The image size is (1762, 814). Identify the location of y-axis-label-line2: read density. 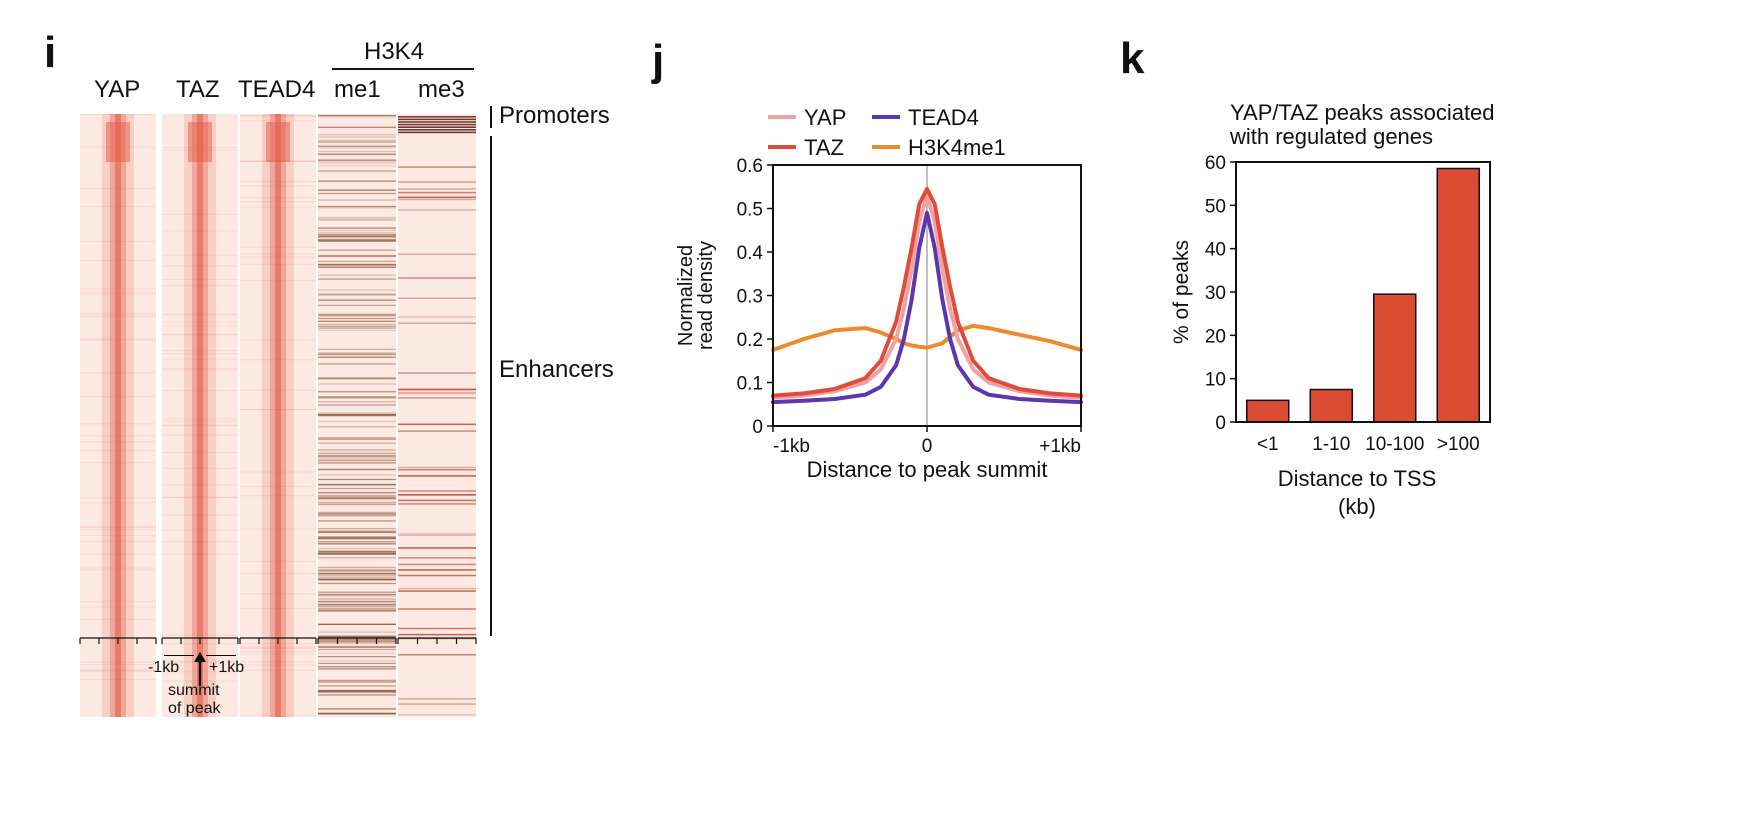
(706, 295).